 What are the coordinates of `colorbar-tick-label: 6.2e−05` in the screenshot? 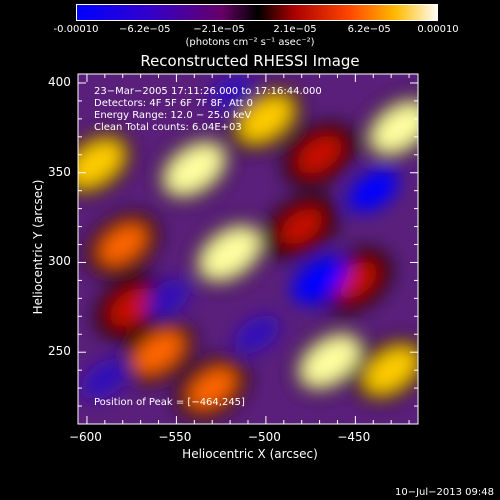 It's located at (369, 29).